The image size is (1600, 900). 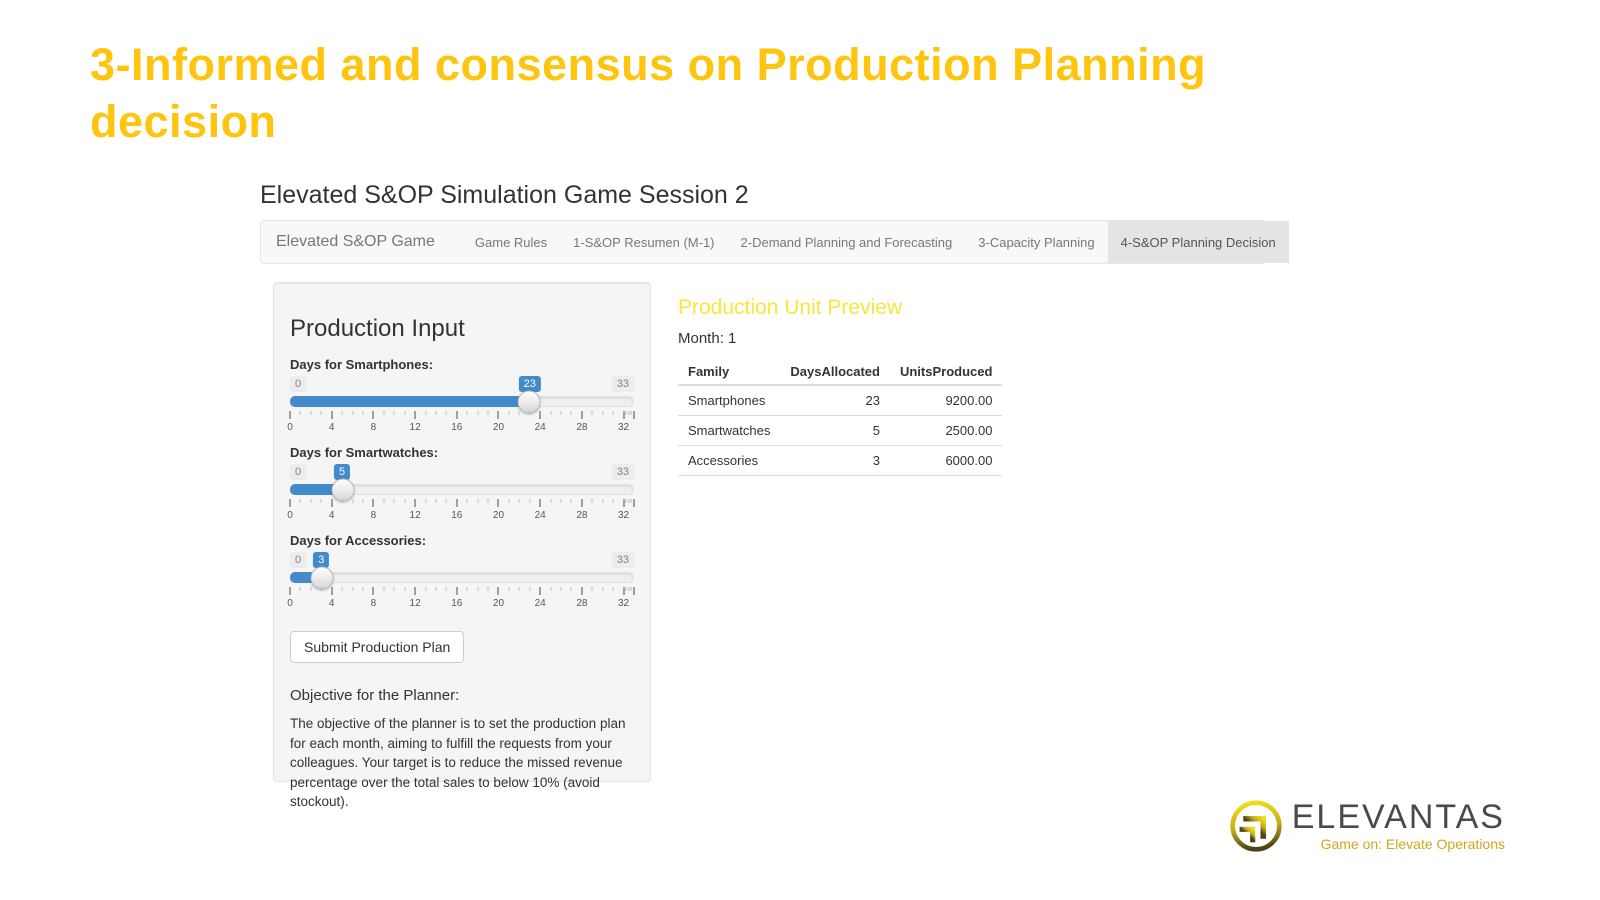 I want to click on table-header: Family, so click(x=729, y=372).